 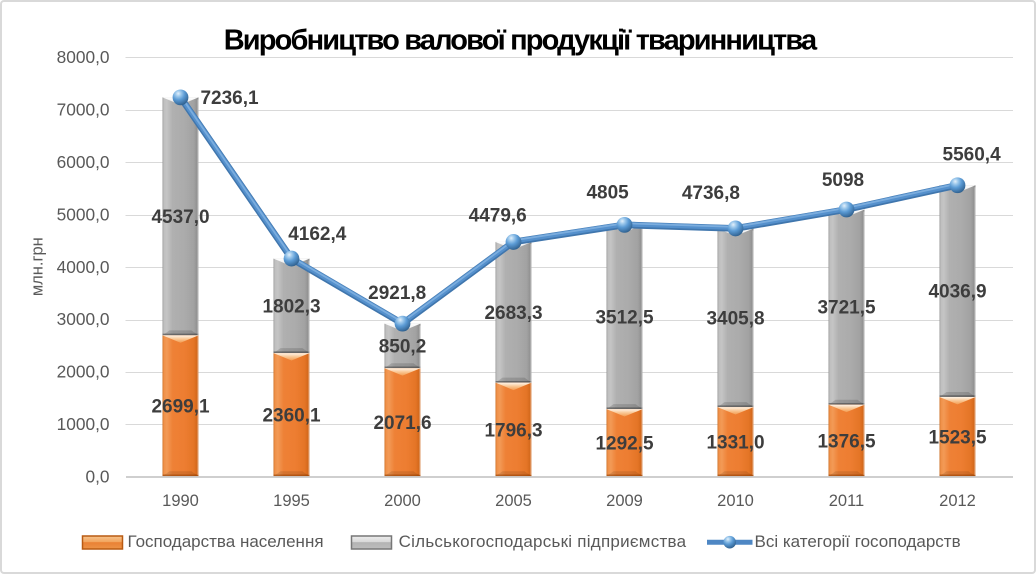 What do you see at coordinates (735, 501) in the screenshot?
I see `svg-text: 2010` at bounding box center [735, 501].